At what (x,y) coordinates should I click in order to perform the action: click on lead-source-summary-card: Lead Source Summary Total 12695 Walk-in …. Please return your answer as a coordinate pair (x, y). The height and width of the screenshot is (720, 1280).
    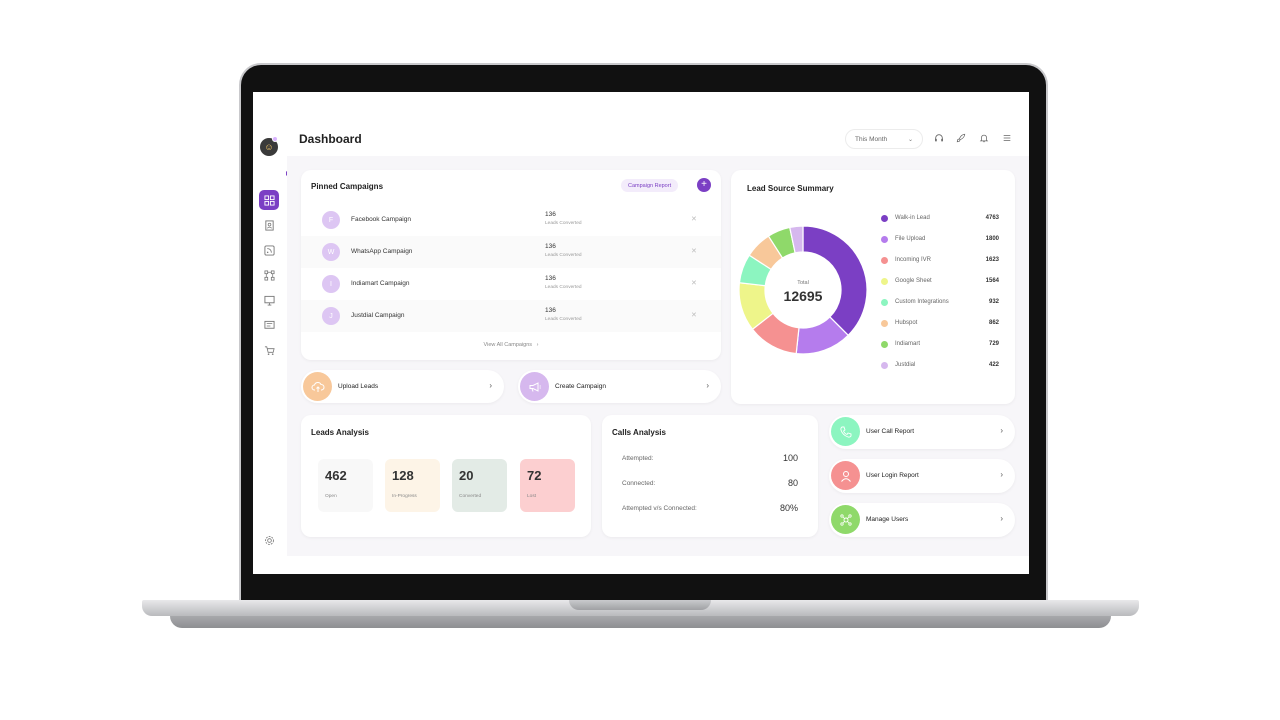
    Looking at the image, I should click on (873, 287).